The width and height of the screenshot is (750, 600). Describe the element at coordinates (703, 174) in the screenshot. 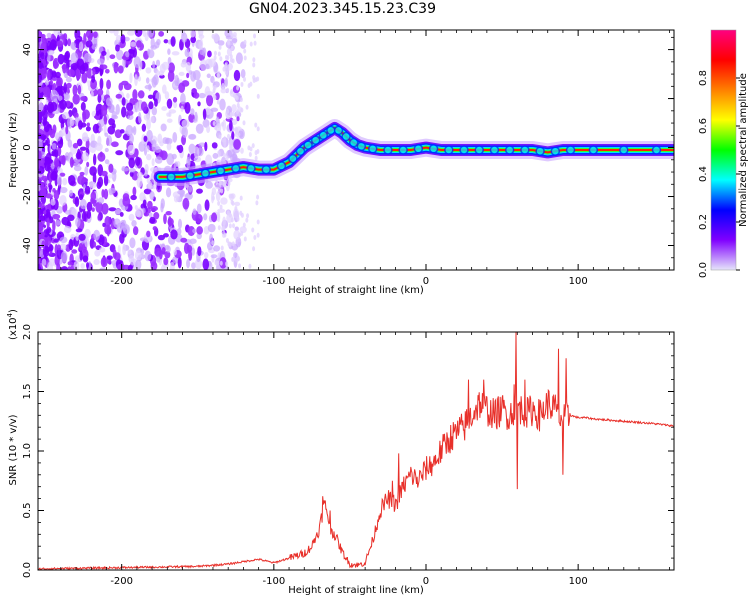

I see `colorbar-tick-label: 0.4` at that location.